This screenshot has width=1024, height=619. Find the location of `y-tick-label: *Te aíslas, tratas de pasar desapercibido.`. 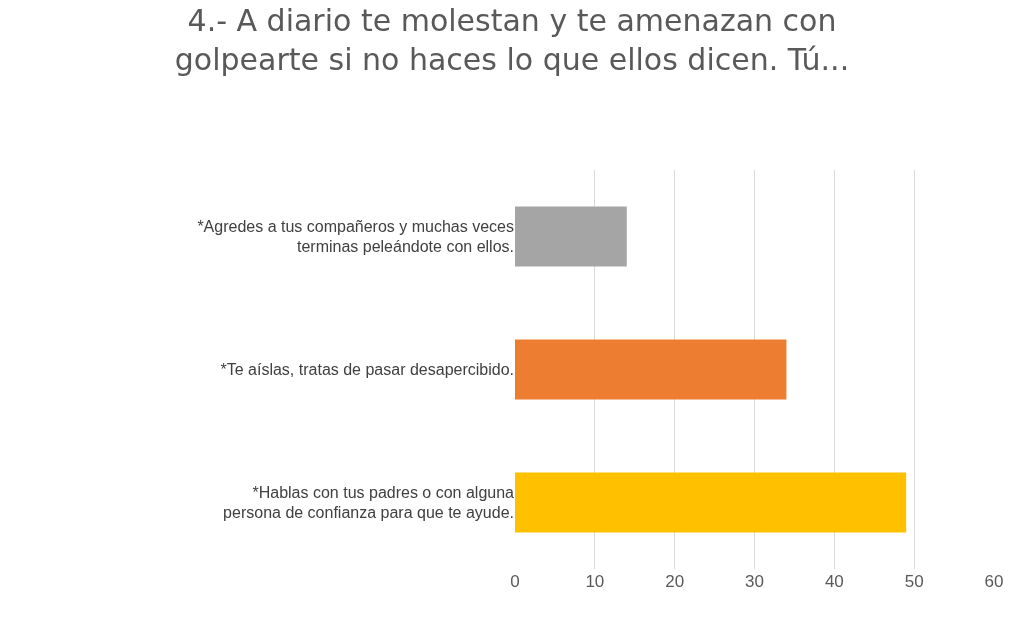

y-tick-label: *Te aíslas, tratas de pasar desapercibido. is located at coordinates (367, 370).